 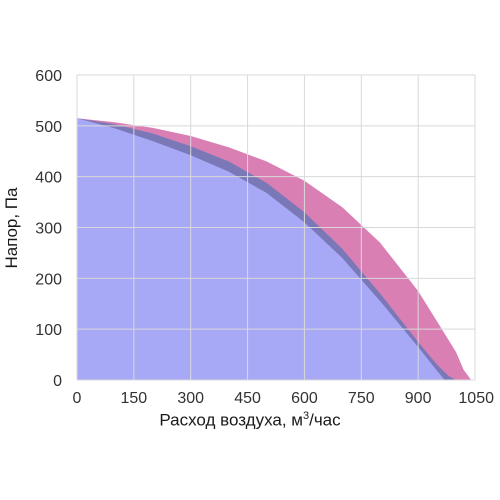 I want to click on y-tick-labels: 0 100 200 300 400 500 600, so click(x=48, y=229).